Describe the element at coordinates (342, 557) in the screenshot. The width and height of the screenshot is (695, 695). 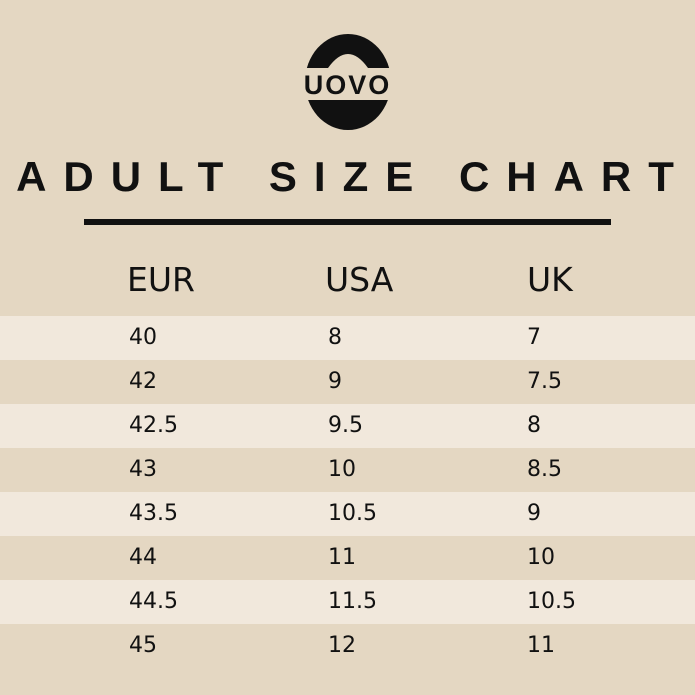
I see `usa-cell: 11` at that location.